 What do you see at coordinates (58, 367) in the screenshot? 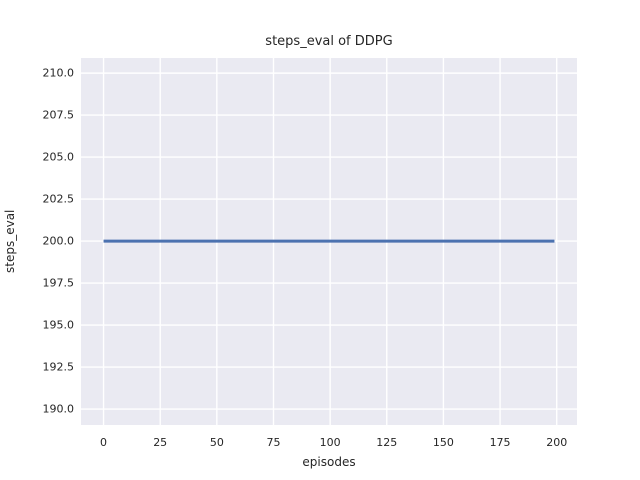
I see `y-tick-label: 192.5` at bounding box center [58, 367].